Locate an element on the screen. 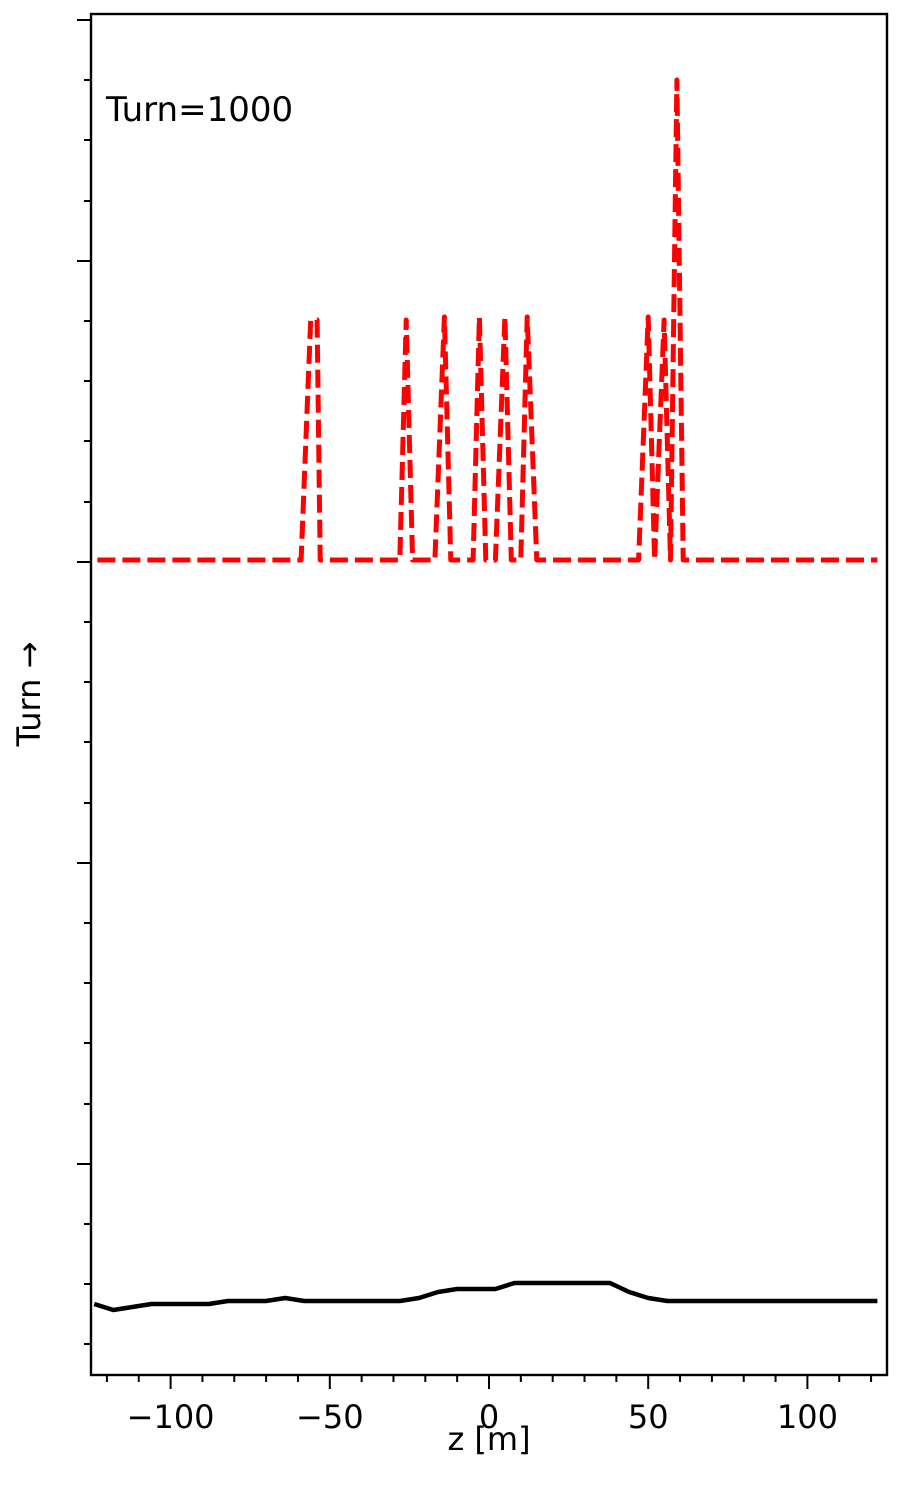 This screenshot has height=1500, width=900. turn-annotation: Turn=1000 is located at coordinates (199, 110).